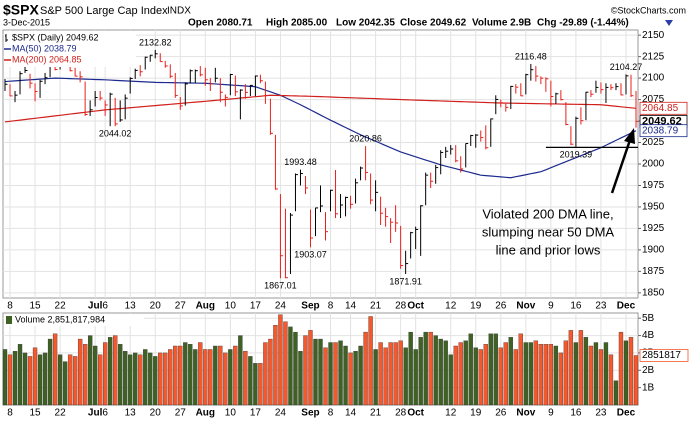  Describe the element at coordinates (95, 413) in the screenshot. I see `x-tick-label: Jul` at that location.